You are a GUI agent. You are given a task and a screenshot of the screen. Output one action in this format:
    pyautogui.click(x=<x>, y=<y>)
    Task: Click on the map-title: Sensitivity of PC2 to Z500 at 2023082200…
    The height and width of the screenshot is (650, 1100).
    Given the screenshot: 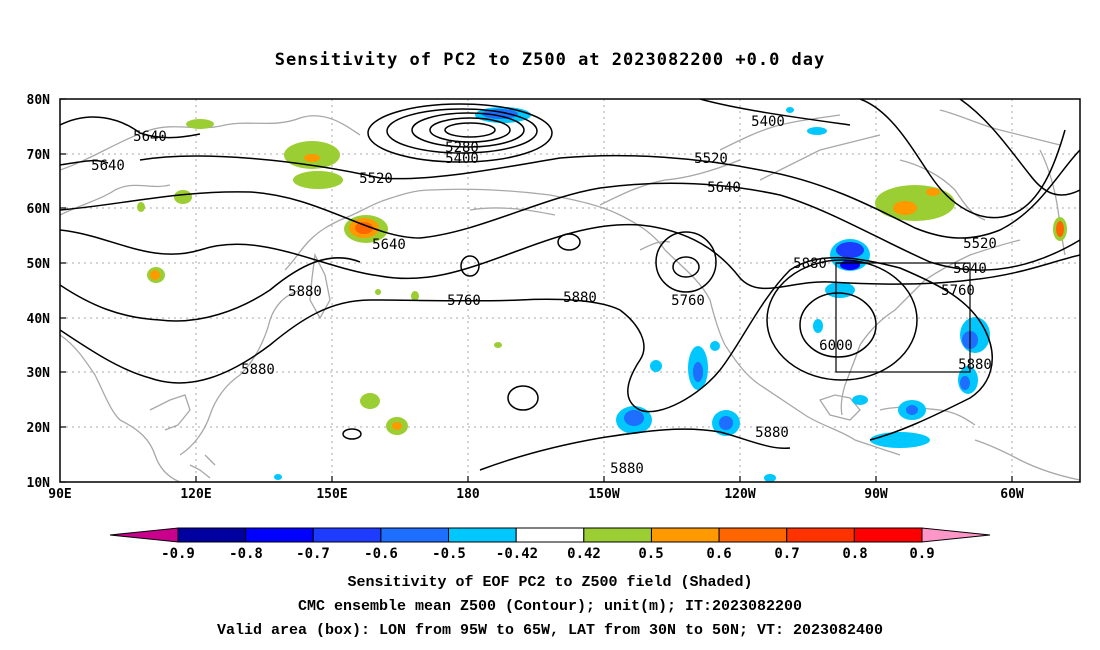 What is the action you would take?
    pyautogui.click(x=550, y=60)
    